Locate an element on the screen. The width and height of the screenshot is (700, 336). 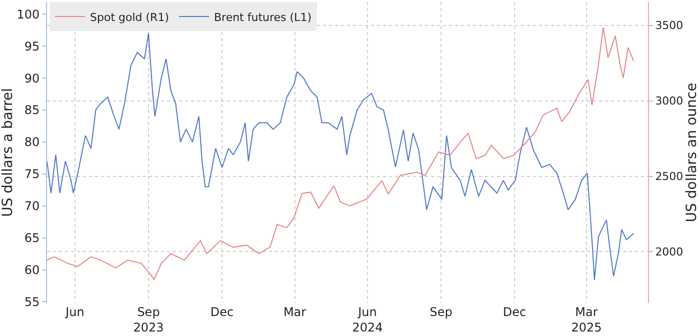
x-tick-label: Jun 2024 is located at coordinates (367, 320).